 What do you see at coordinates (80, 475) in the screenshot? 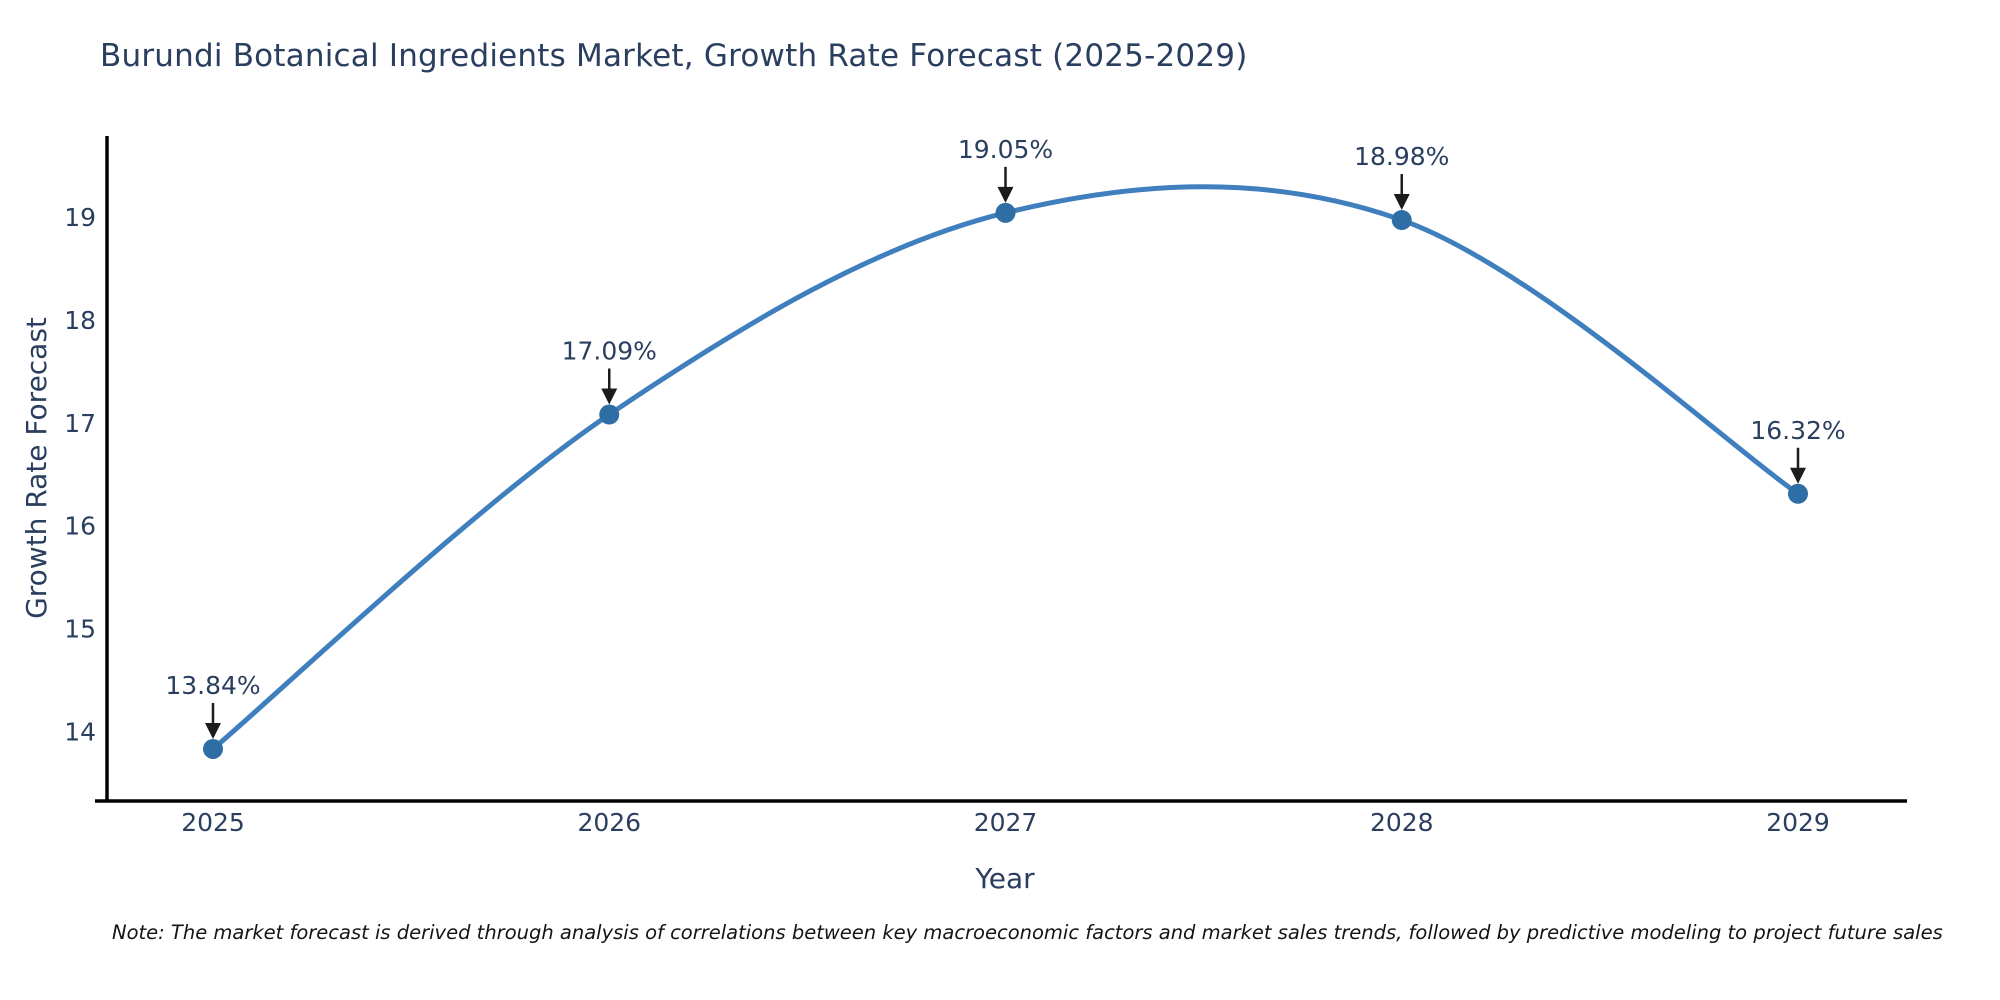
I see `y-axis-ticks: 14 15 16 17 18 19` at bounding box center [80, 475].